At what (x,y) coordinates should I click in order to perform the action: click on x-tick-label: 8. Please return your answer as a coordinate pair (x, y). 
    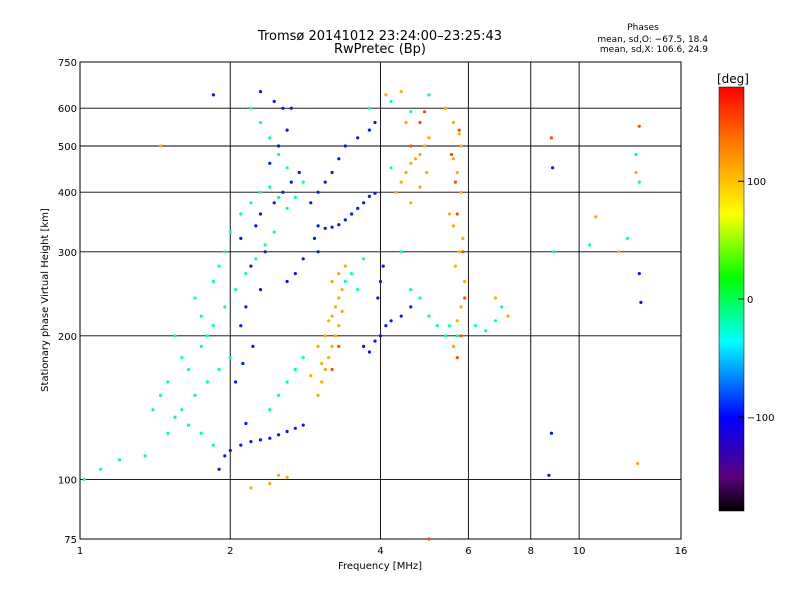
    Looking at the image, I should click on (531, 551).